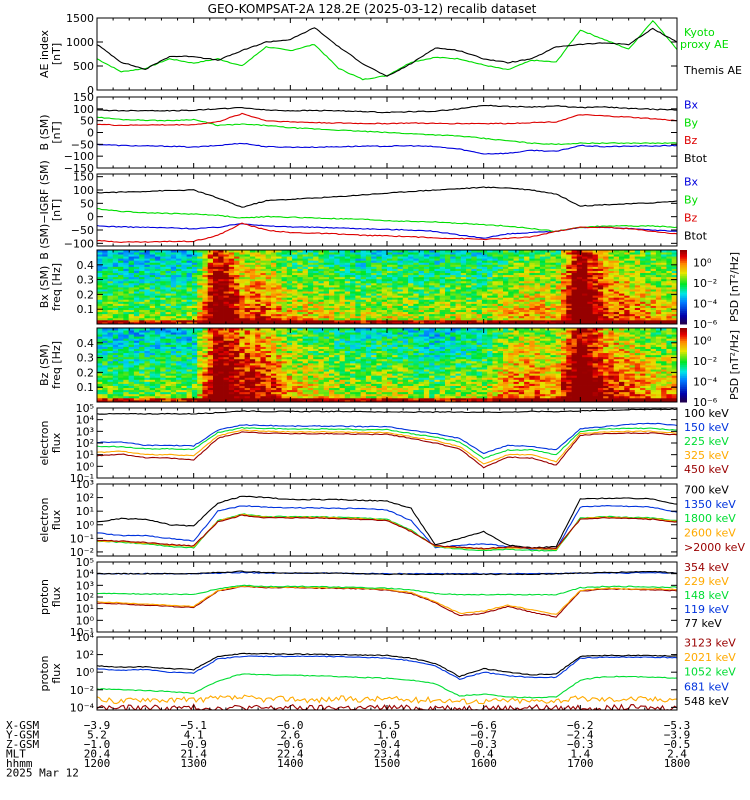  Describe the element at coordinates (387, 214) in the screenshot. I see `series-group` at that location.